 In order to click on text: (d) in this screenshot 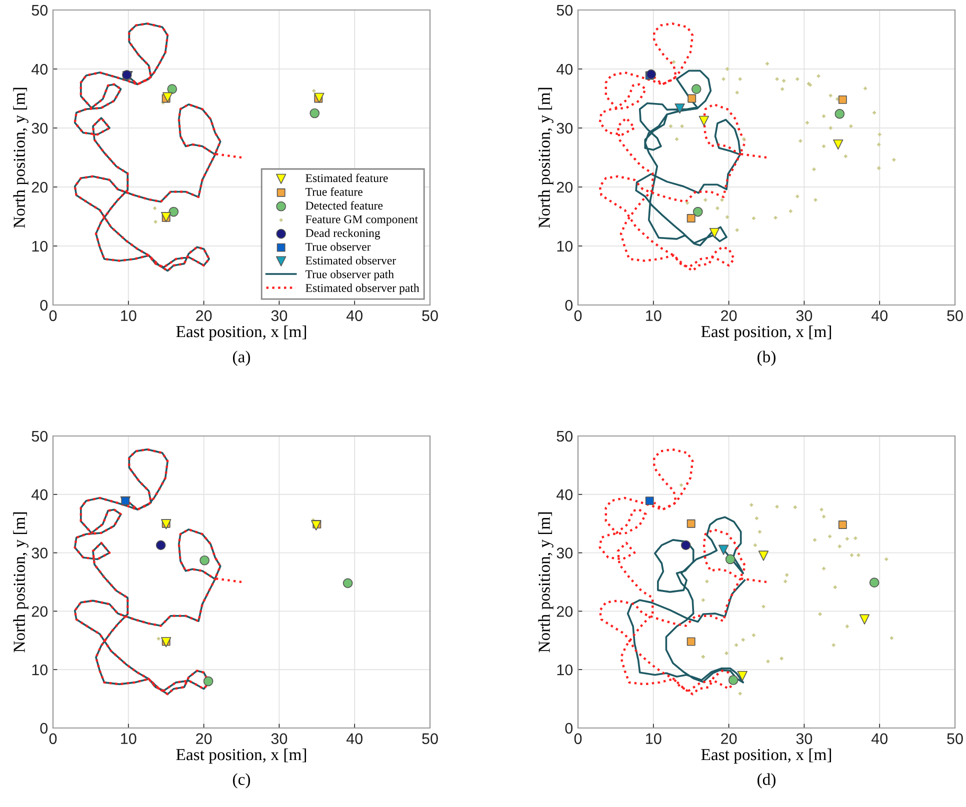, I will do `click(767, 780)`.